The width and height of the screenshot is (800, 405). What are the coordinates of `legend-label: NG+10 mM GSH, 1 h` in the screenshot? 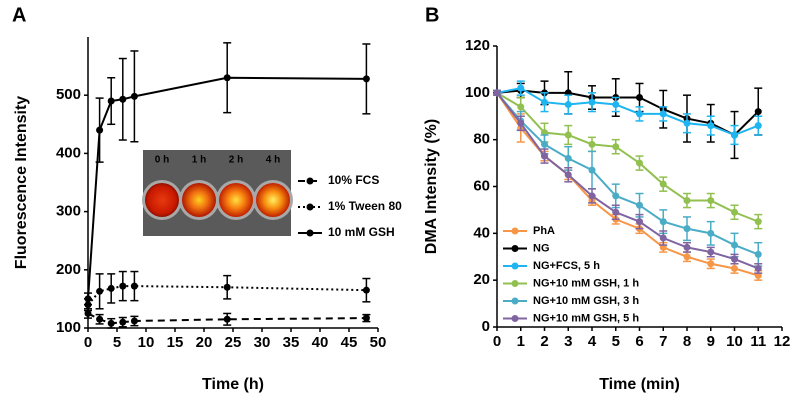 It's located at (586, 283).